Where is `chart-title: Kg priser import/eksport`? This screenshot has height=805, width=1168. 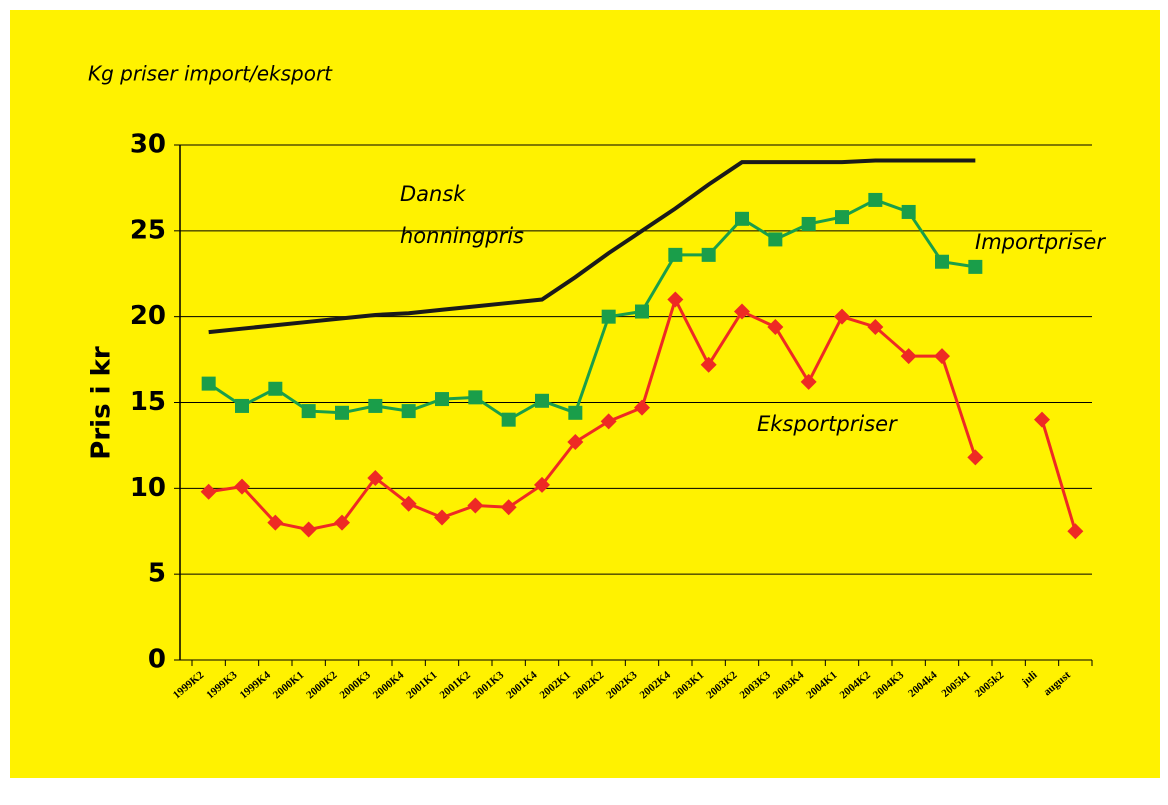 chart-title: Kg priser import/eksport is located at coordinates (210, 74).